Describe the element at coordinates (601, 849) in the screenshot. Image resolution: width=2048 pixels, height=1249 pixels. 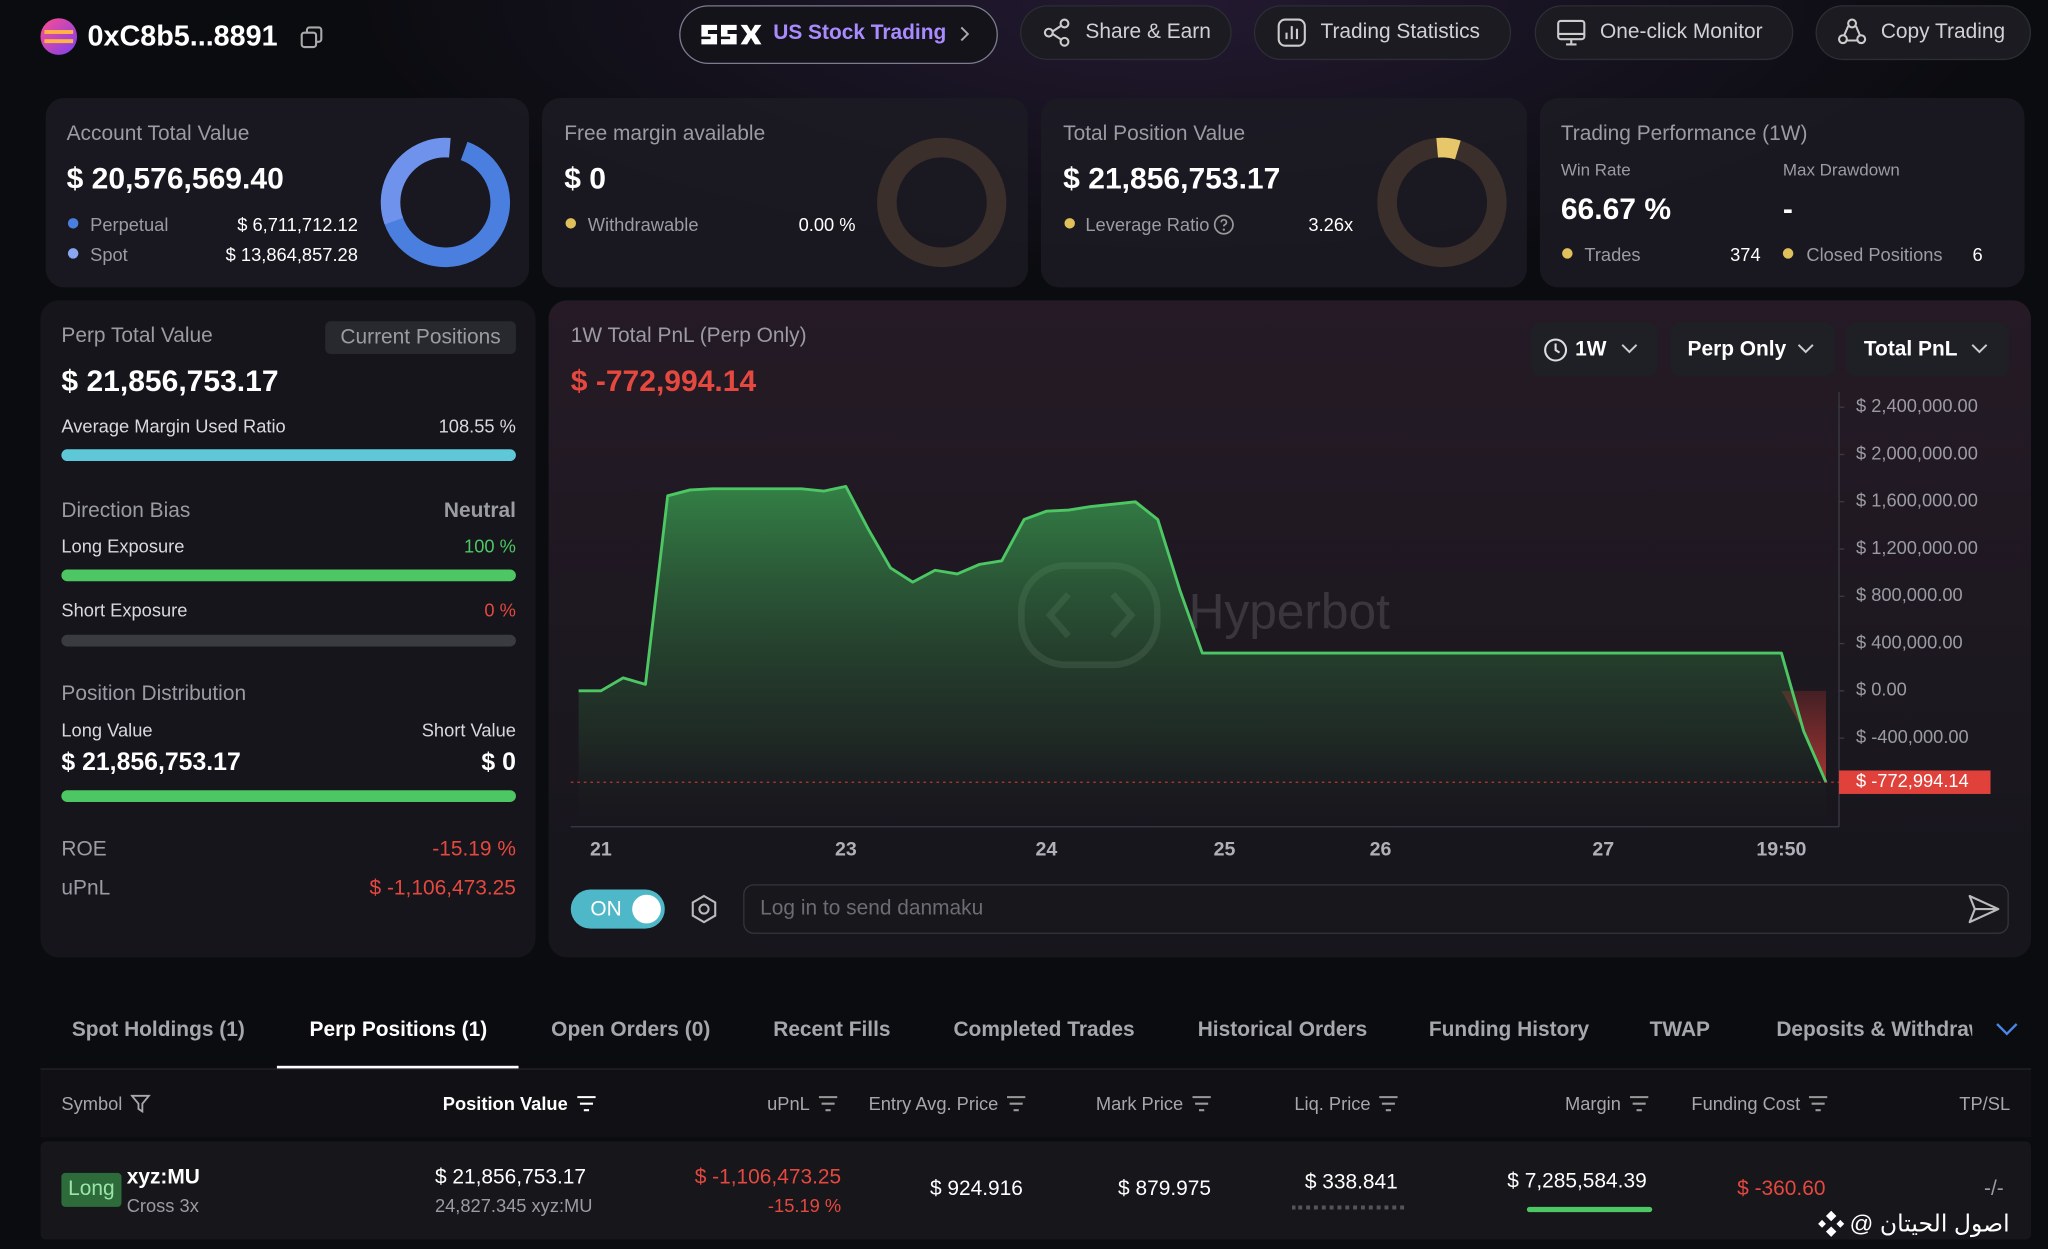
I see `x-tick-label: 21` at that location.